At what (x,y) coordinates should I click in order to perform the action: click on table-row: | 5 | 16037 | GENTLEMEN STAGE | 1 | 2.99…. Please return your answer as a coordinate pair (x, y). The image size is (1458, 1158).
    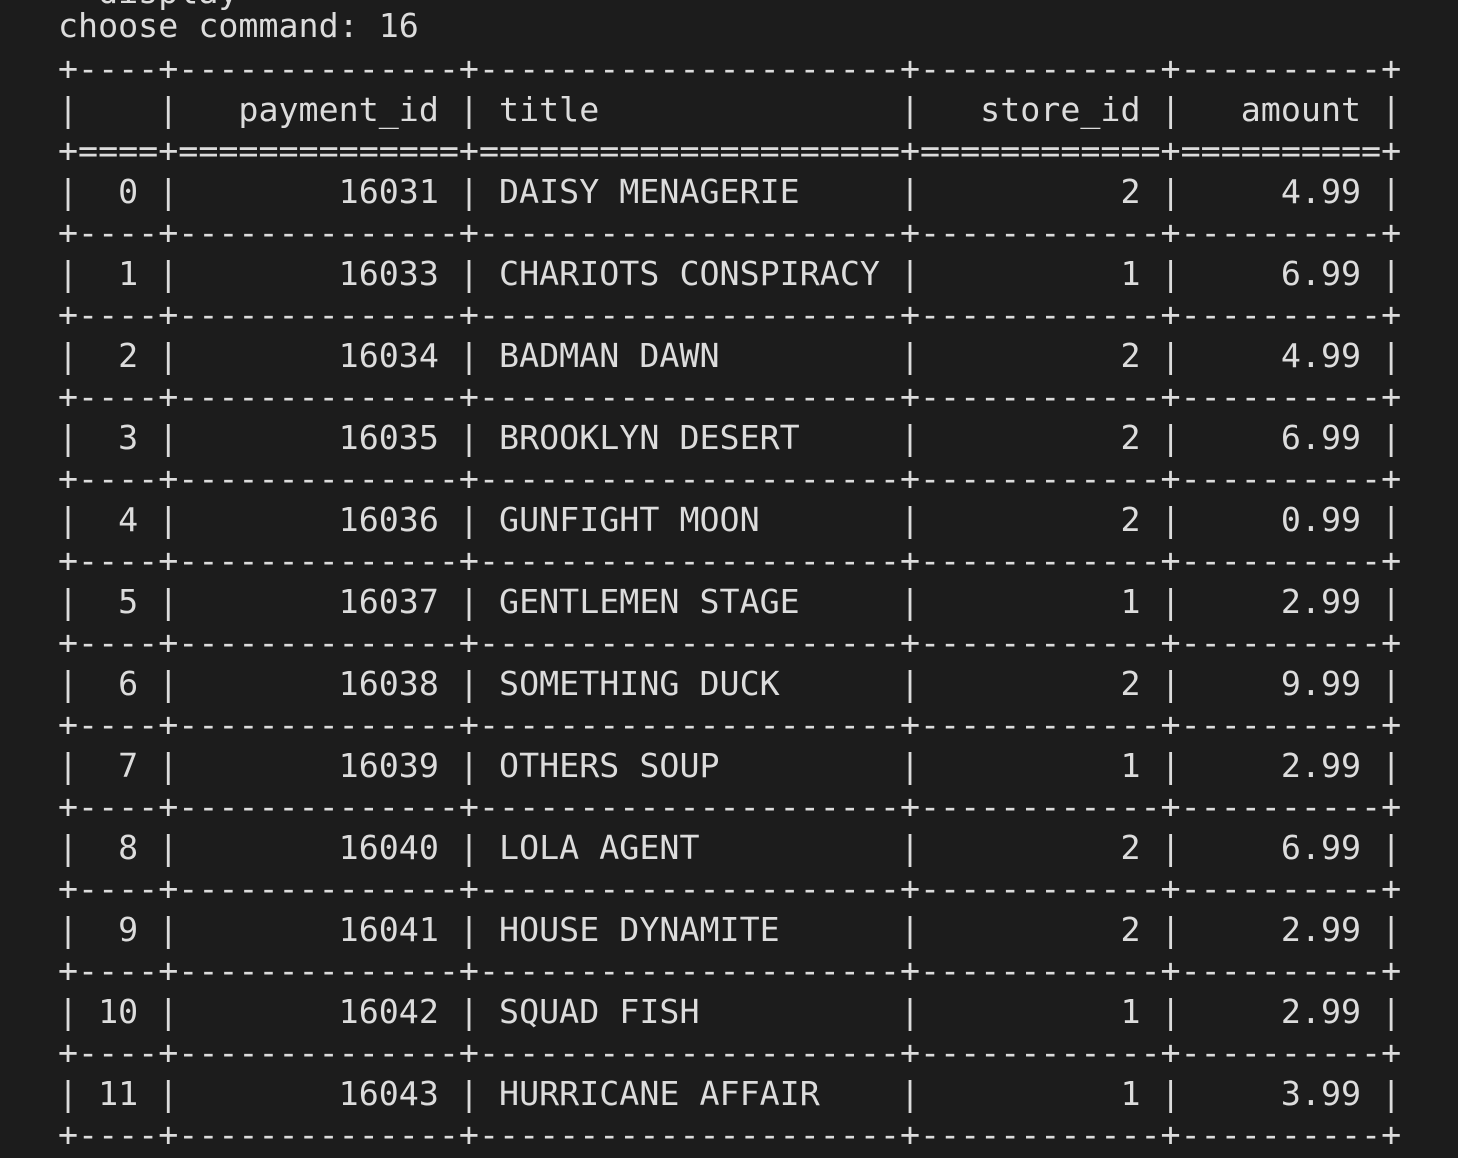
    Looking at the image, I should click on (730, 601).